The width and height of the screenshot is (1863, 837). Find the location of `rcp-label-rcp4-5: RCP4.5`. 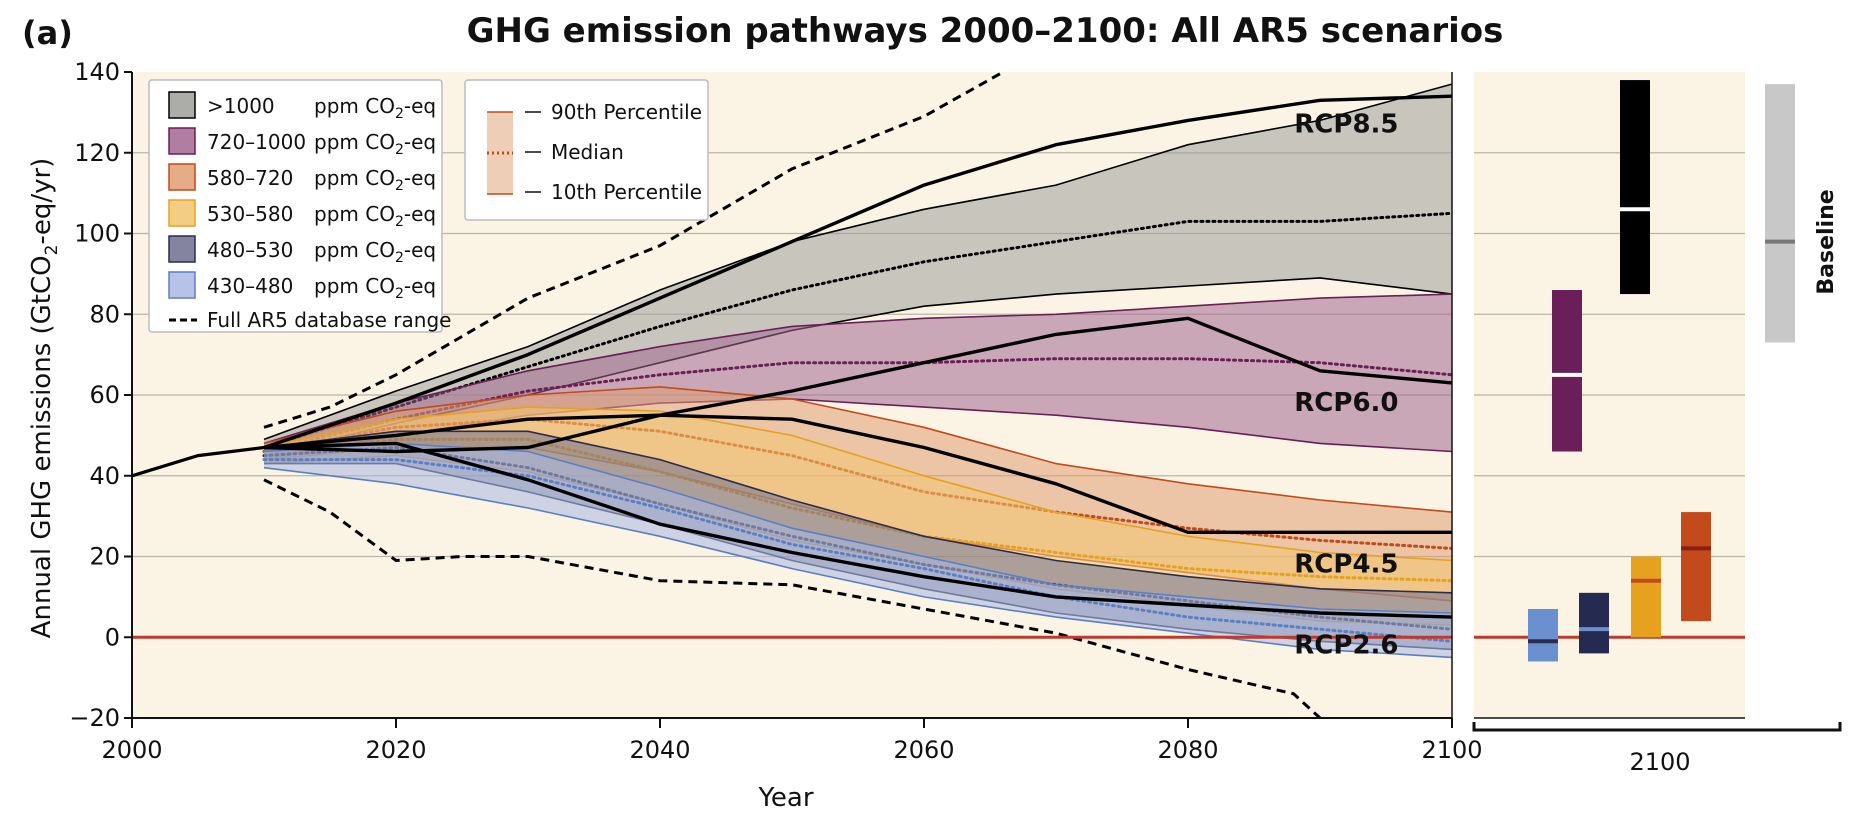

rcp-label-rcp4-5: RCP4.5 is located at coordinates (1346, 565).